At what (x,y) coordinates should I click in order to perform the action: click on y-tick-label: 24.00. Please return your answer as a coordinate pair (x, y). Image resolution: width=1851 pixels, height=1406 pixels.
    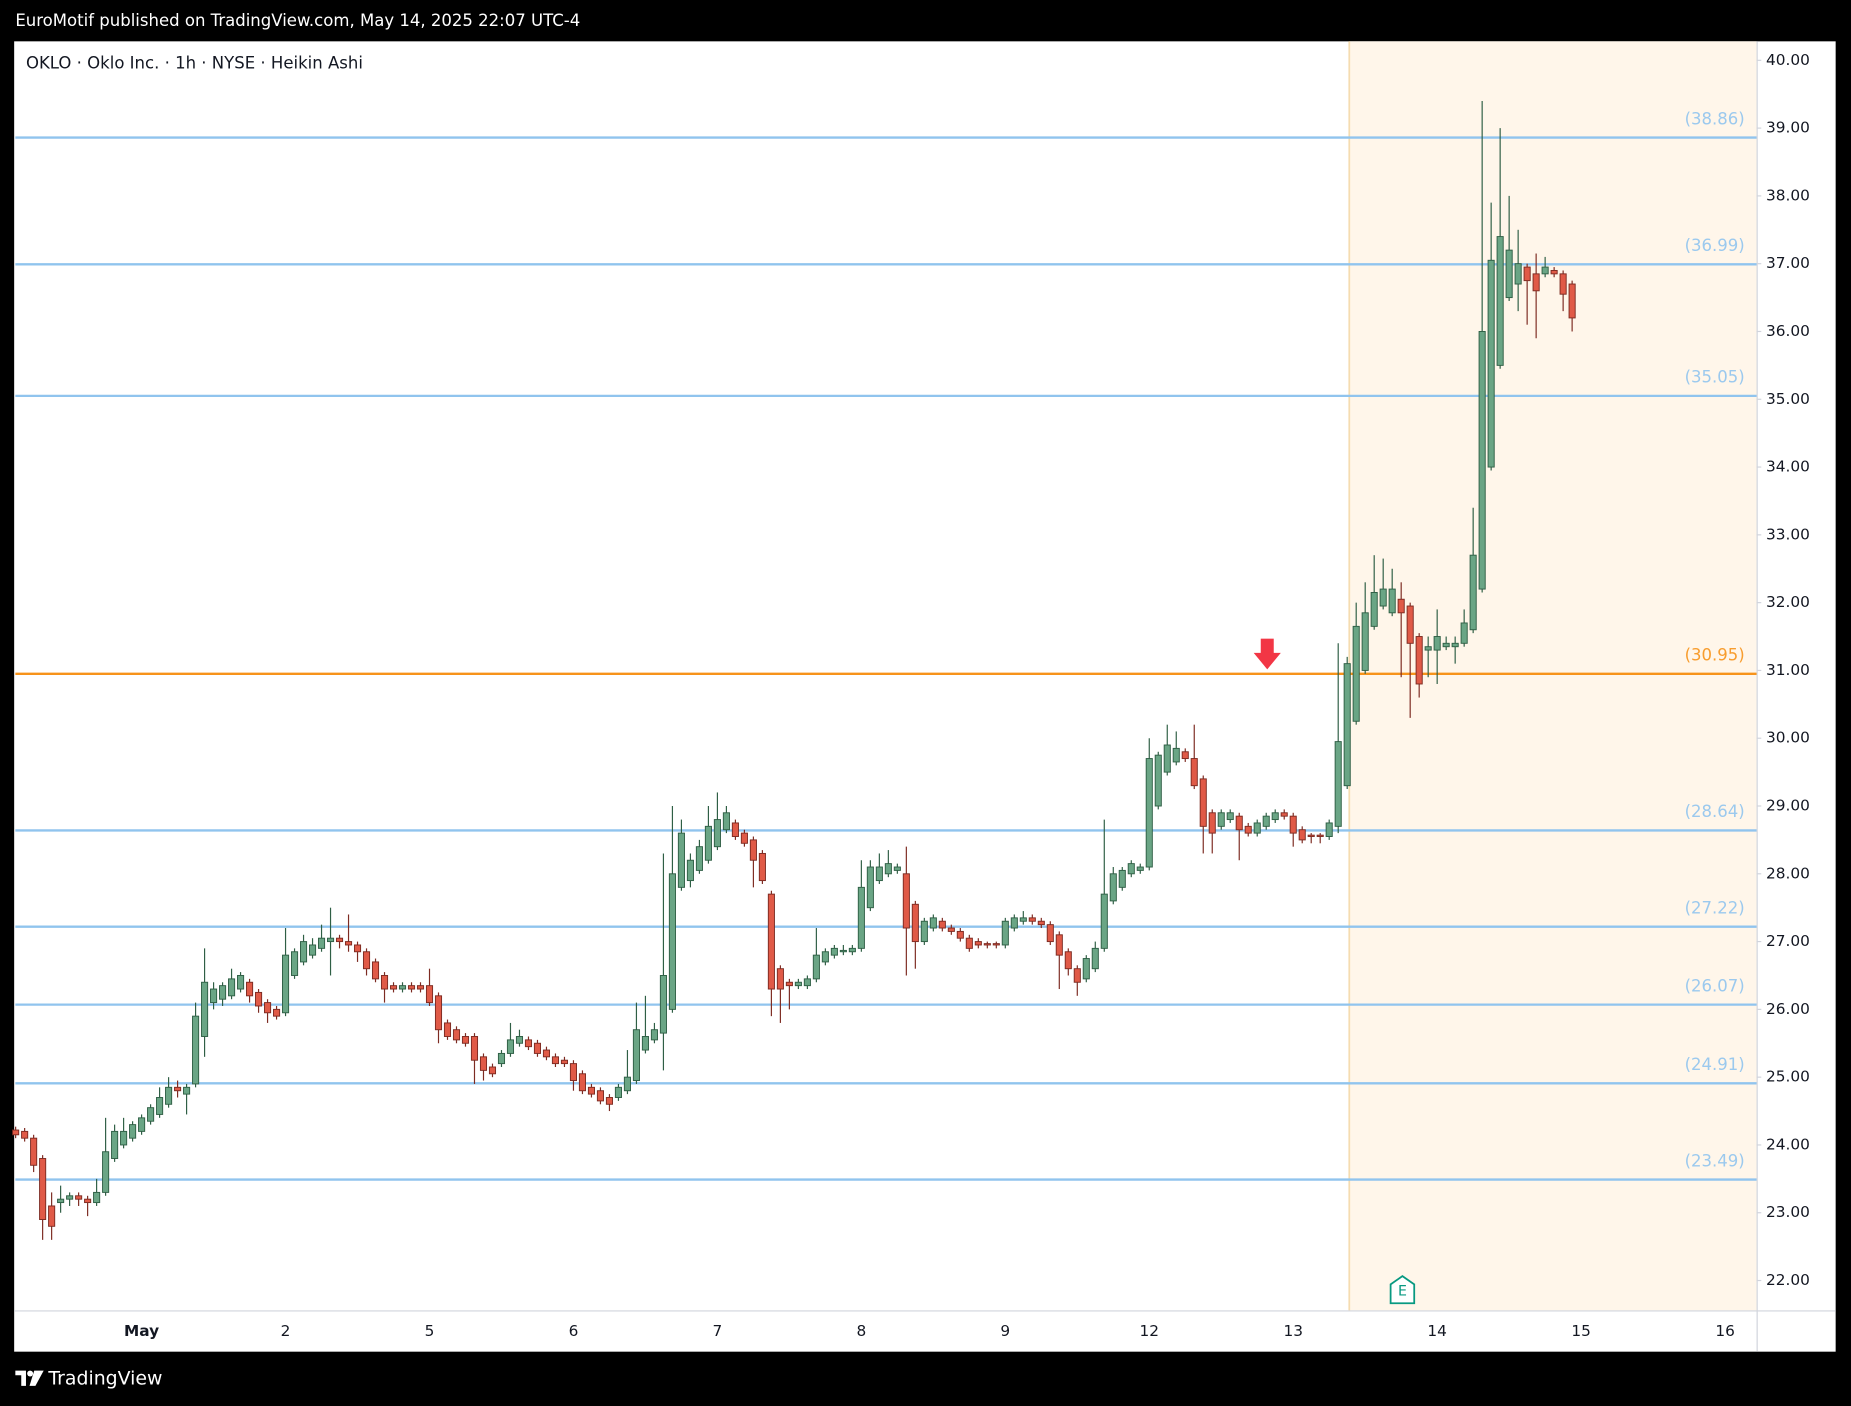
    Looking at the image, I should click on (1788, 1144).